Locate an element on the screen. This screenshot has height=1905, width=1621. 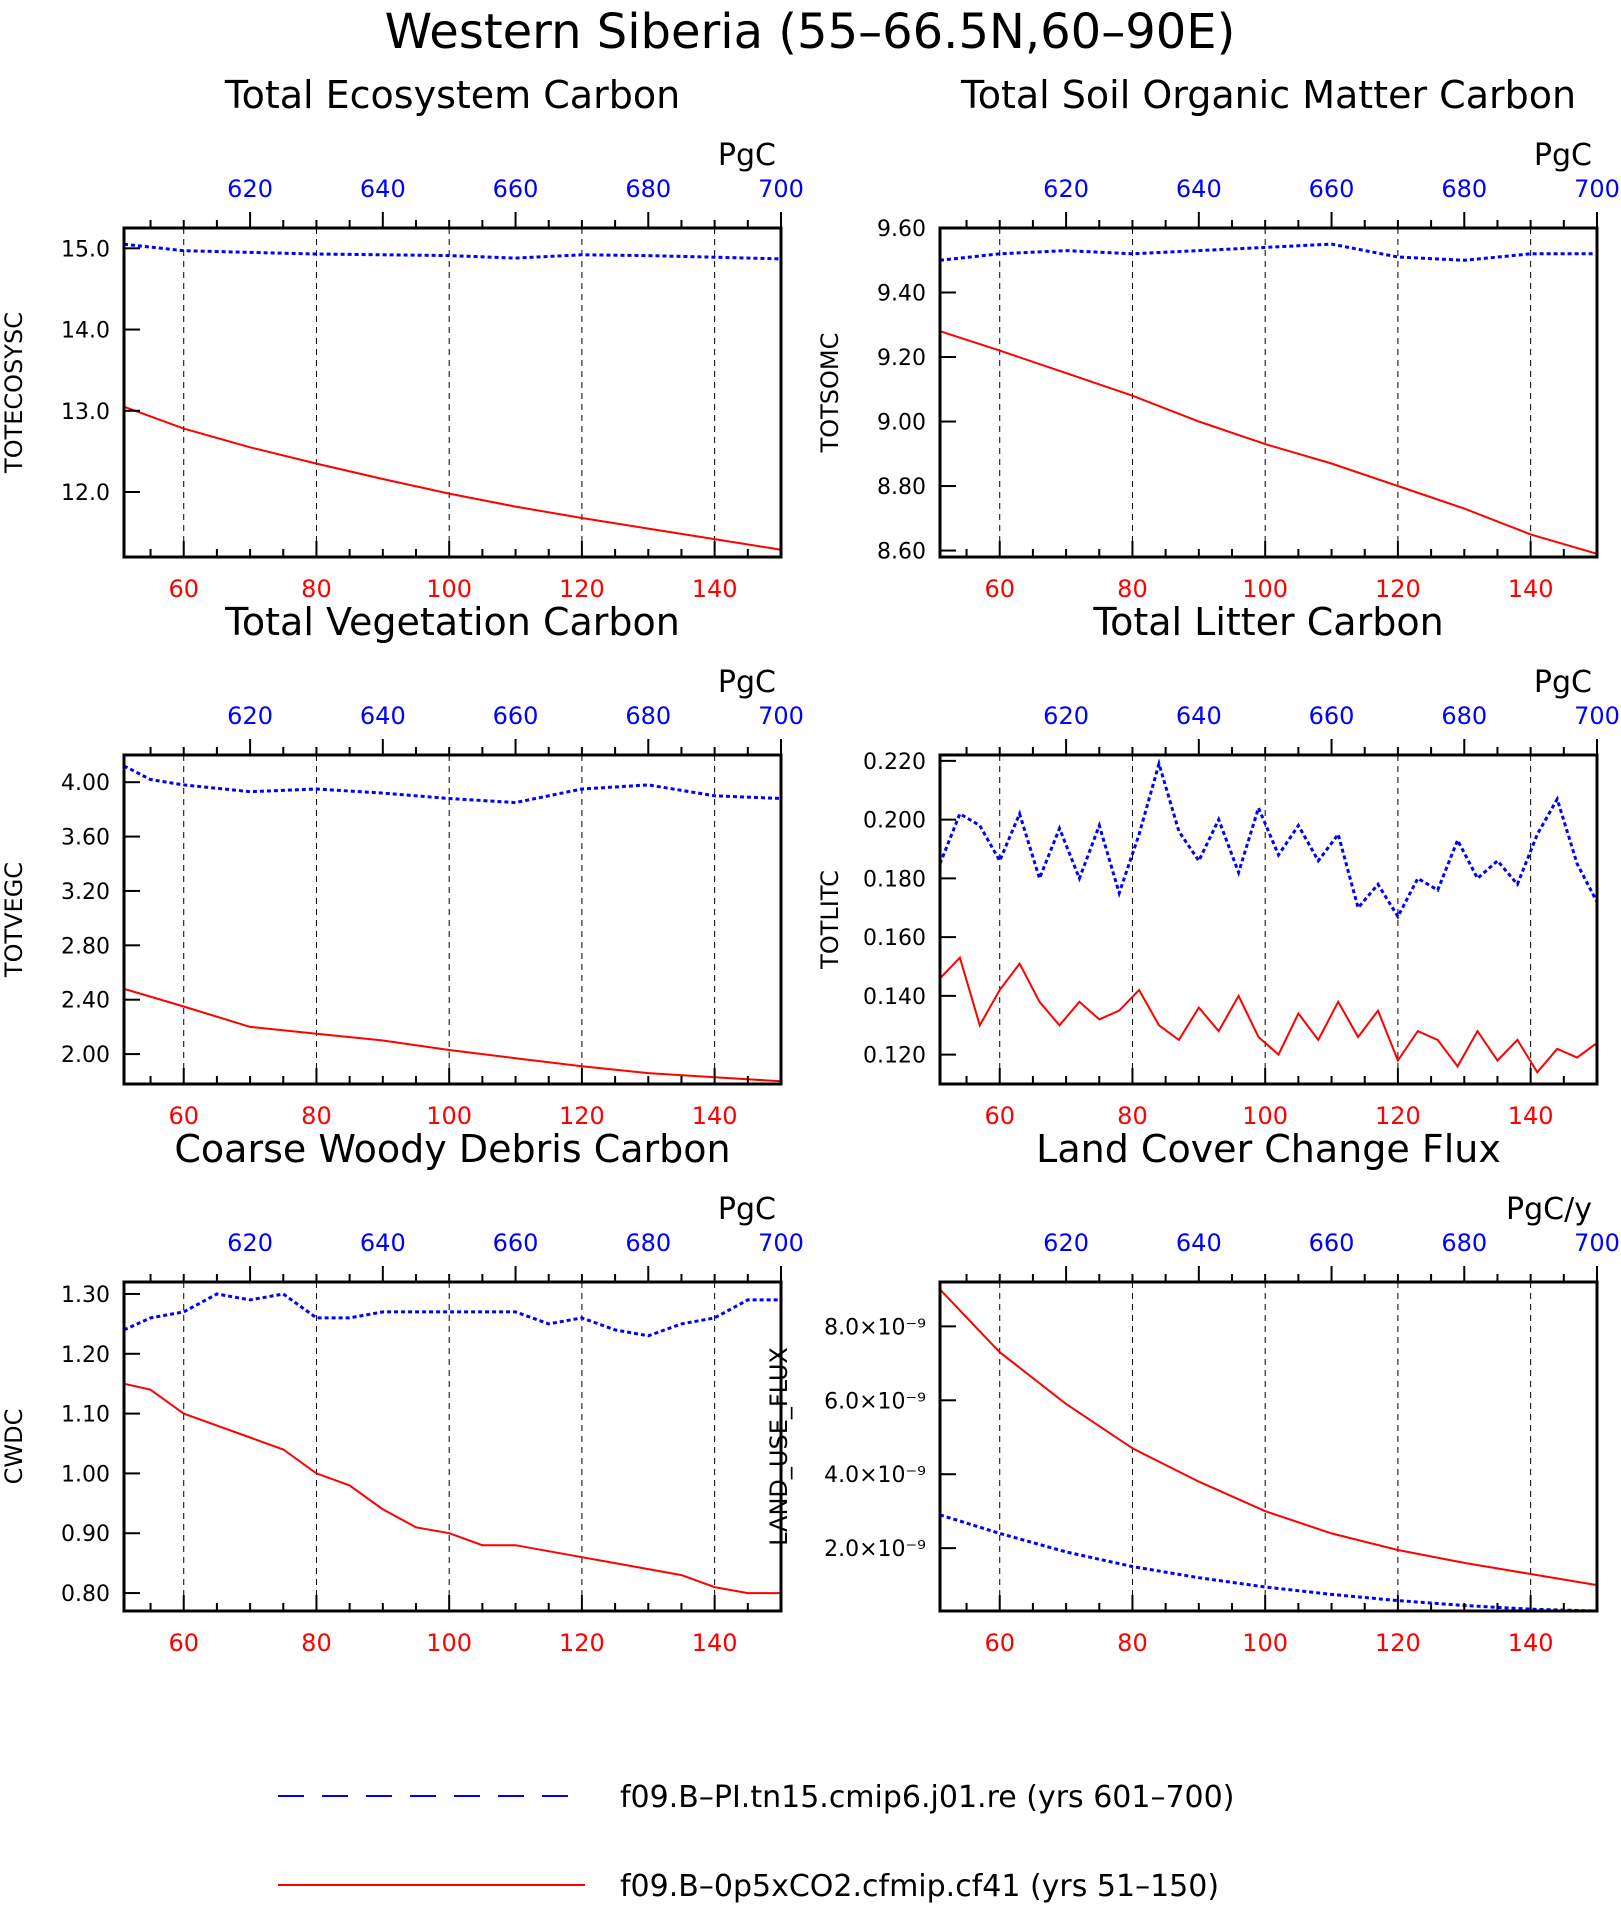
y-tick-label: 1.10 is located at coordinates (85, 1415).